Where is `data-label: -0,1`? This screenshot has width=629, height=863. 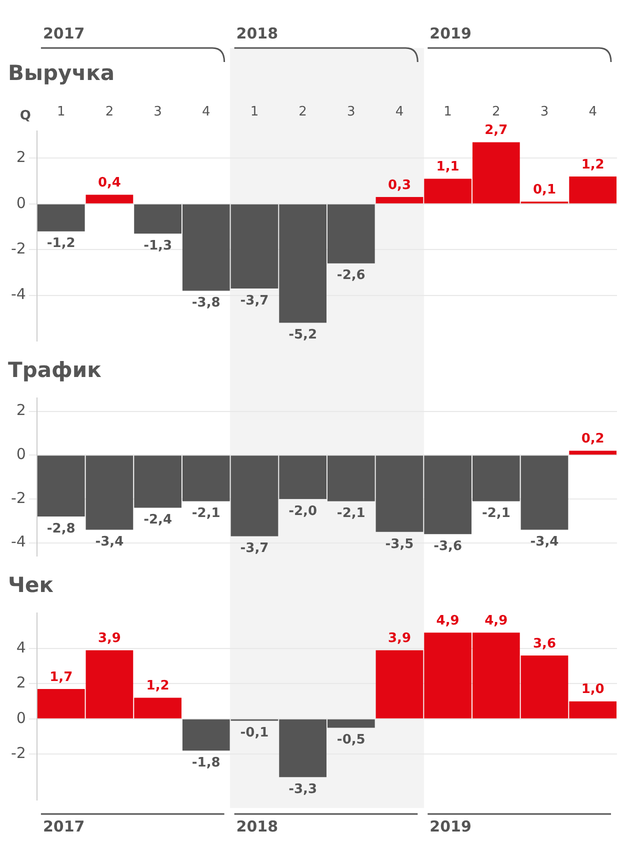 data-label: -0,1 is located at coordinates (254, 733).